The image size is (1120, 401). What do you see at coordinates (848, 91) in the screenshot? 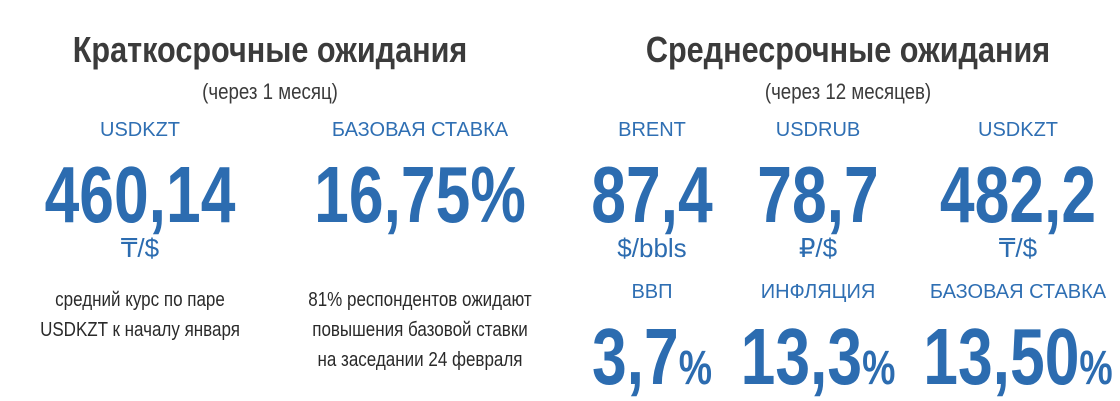
I see `section-subtitle: (через 12 месяцев)` at bounding box center [848, 91].